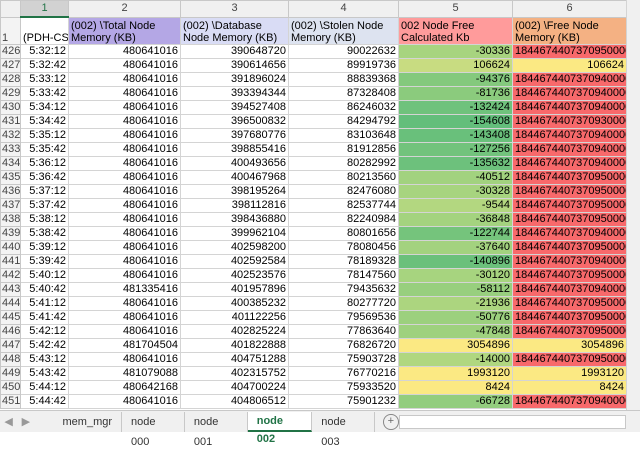  What do you see at coordinates (234, 93) in the screenshot?
I see `cell: 393394344` at bounding box center [234, 93].